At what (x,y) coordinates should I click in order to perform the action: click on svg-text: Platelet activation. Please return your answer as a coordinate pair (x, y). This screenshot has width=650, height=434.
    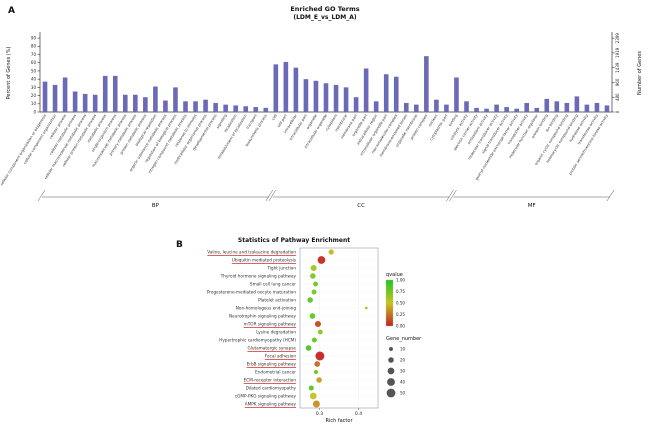
    Looking at the image, I should click on (277, 299).